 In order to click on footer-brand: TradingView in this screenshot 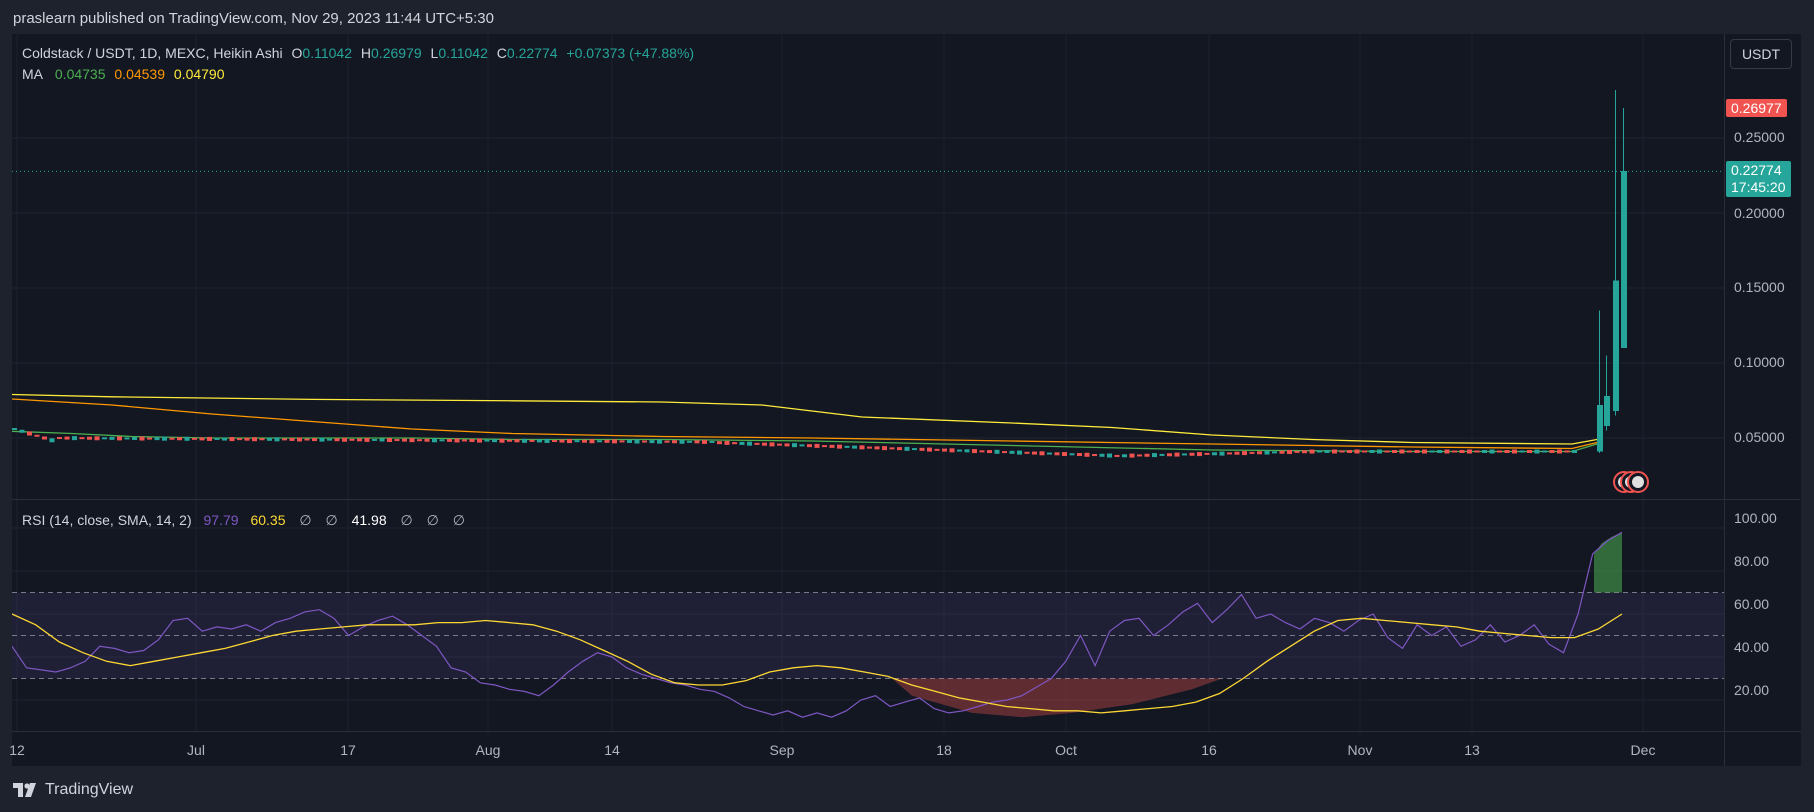, I will do `click(89, 789)`.